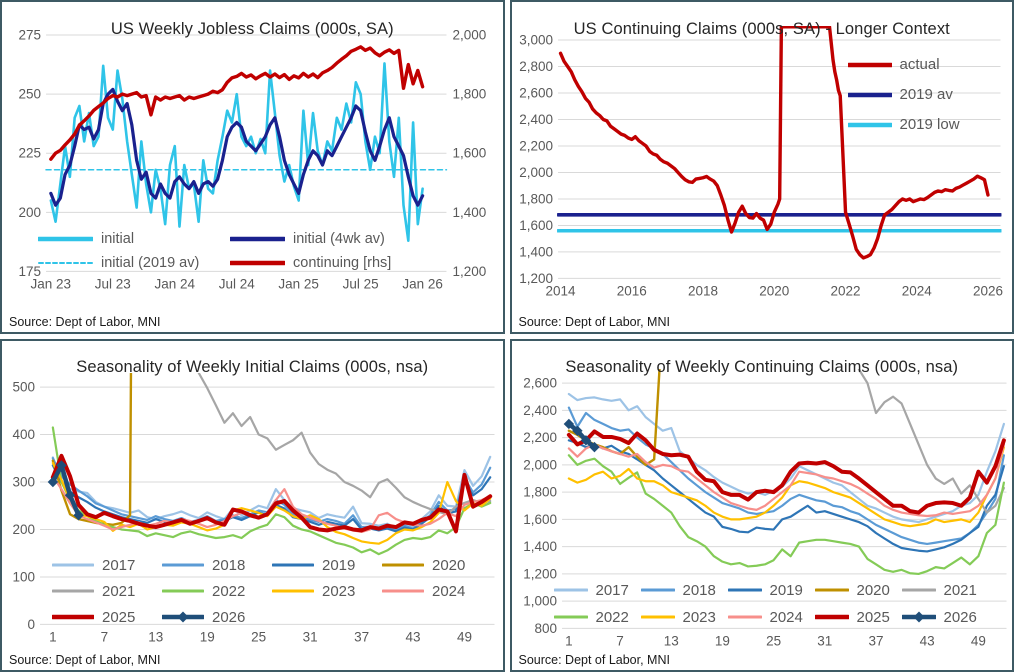  Describe the element at coordinates (339, 239) in the screenshot. I see `legend-label: initial (4wk av)` at that location.